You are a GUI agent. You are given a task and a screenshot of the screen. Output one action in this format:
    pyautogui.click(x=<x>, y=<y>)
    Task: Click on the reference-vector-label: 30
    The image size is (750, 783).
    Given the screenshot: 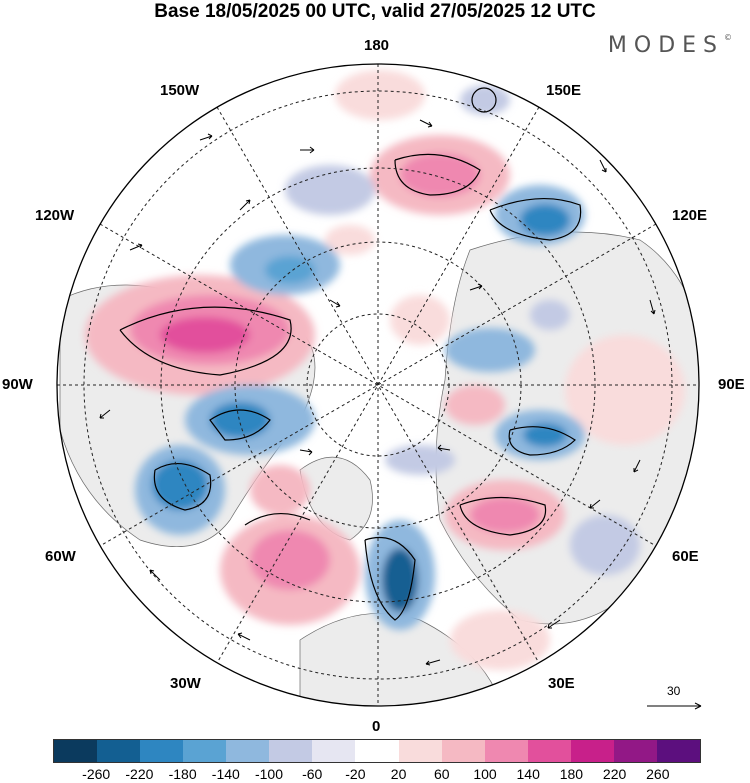 What is the action you would take?
    pyautogui.click(x=674, y=691)
    